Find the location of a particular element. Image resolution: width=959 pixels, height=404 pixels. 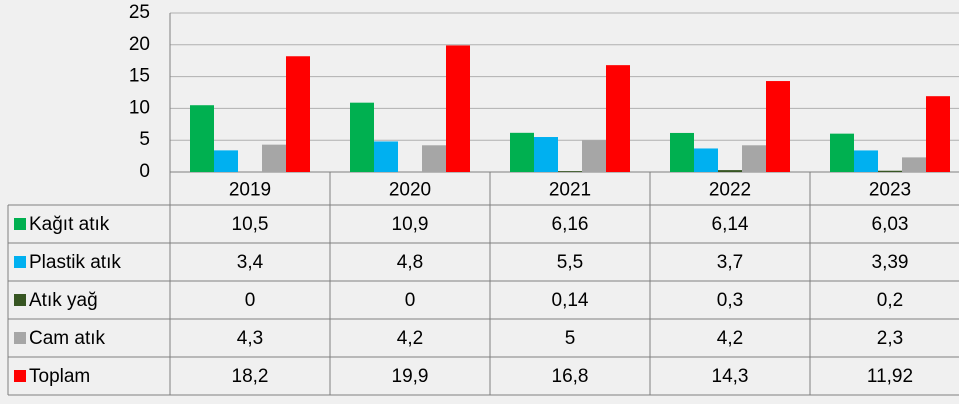

y-tick-label: 5 is located at coordinates (144, 139).